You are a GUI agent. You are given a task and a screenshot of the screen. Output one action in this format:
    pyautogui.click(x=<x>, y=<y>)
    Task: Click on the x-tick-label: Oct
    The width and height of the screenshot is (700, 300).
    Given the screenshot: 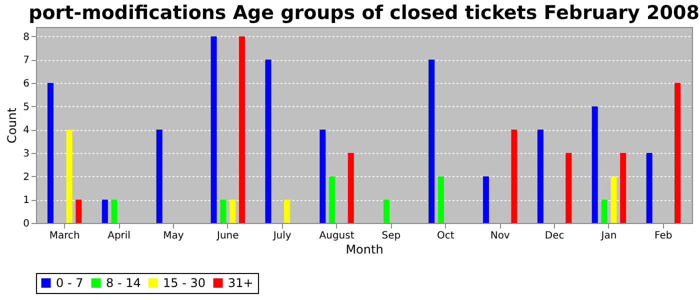 What is the action you would take?
    pyautogui.click(x=445, y=236)
    